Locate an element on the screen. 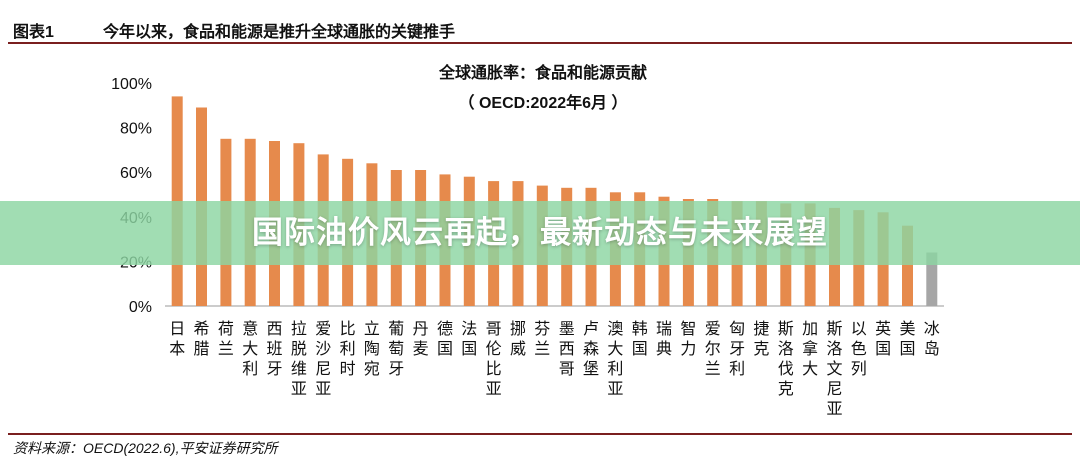 This screenshot has width=1080, height=467. x-tick-label: 西班牙 is located at coordinates (274, 348).